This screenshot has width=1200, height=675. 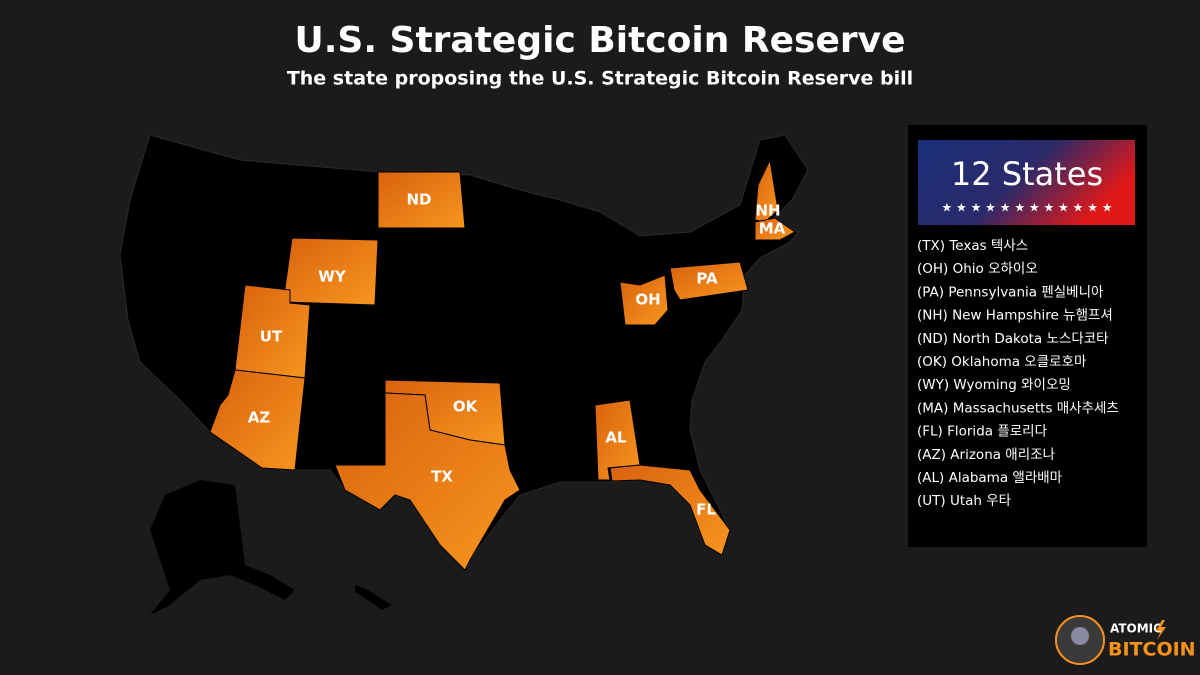 What do you see at coordinates (1152, 650) in the screenshot?
I see `logo-line2: BITCOIN` at bounding box center [1152, 650].